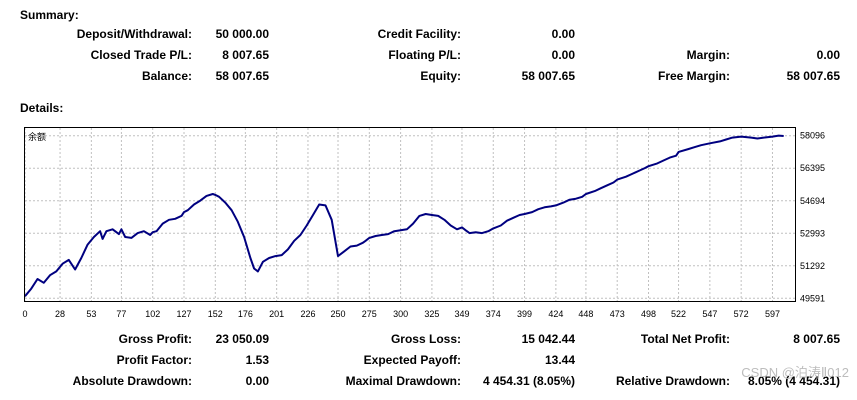 The image size is (857, 400). What do you see at coordinates (425, 339) in the screenshot?
I see `gross-loss-label: Gross Loss:` at bounding box center [425, 339].